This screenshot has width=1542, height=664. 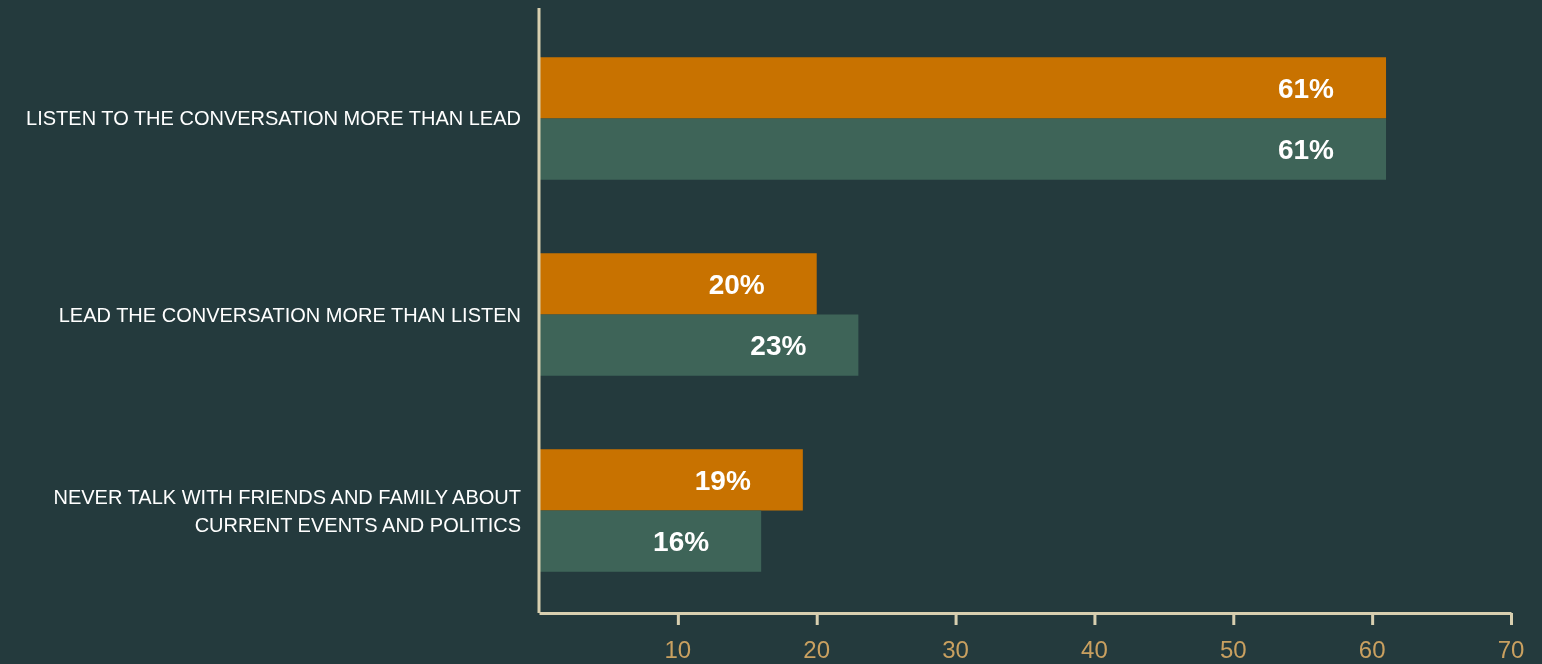 I want to click on data-label: 23%, so click(x=778, y=345).